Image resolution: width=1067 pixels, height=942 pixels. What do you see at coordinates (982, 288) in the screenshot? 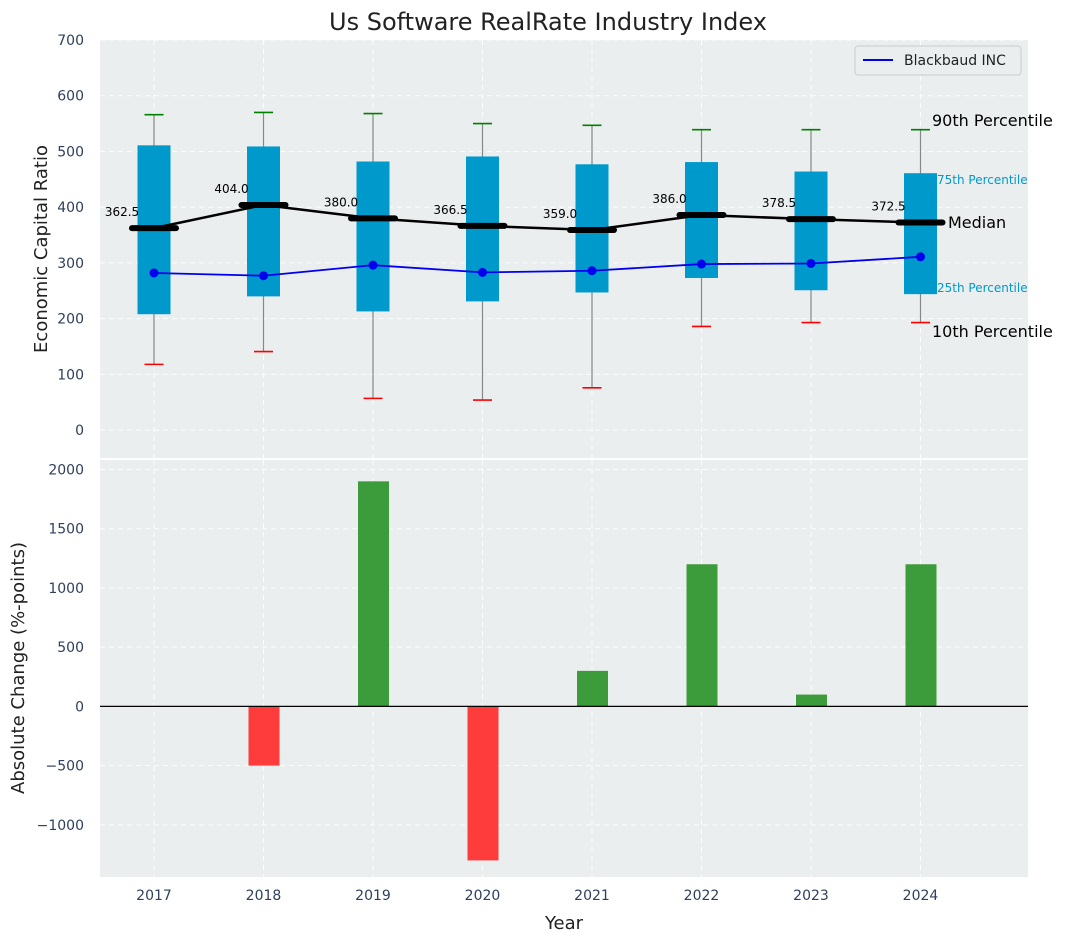
I see `p25-annotation: 25th Percentile` at bounding box center [982, 288].